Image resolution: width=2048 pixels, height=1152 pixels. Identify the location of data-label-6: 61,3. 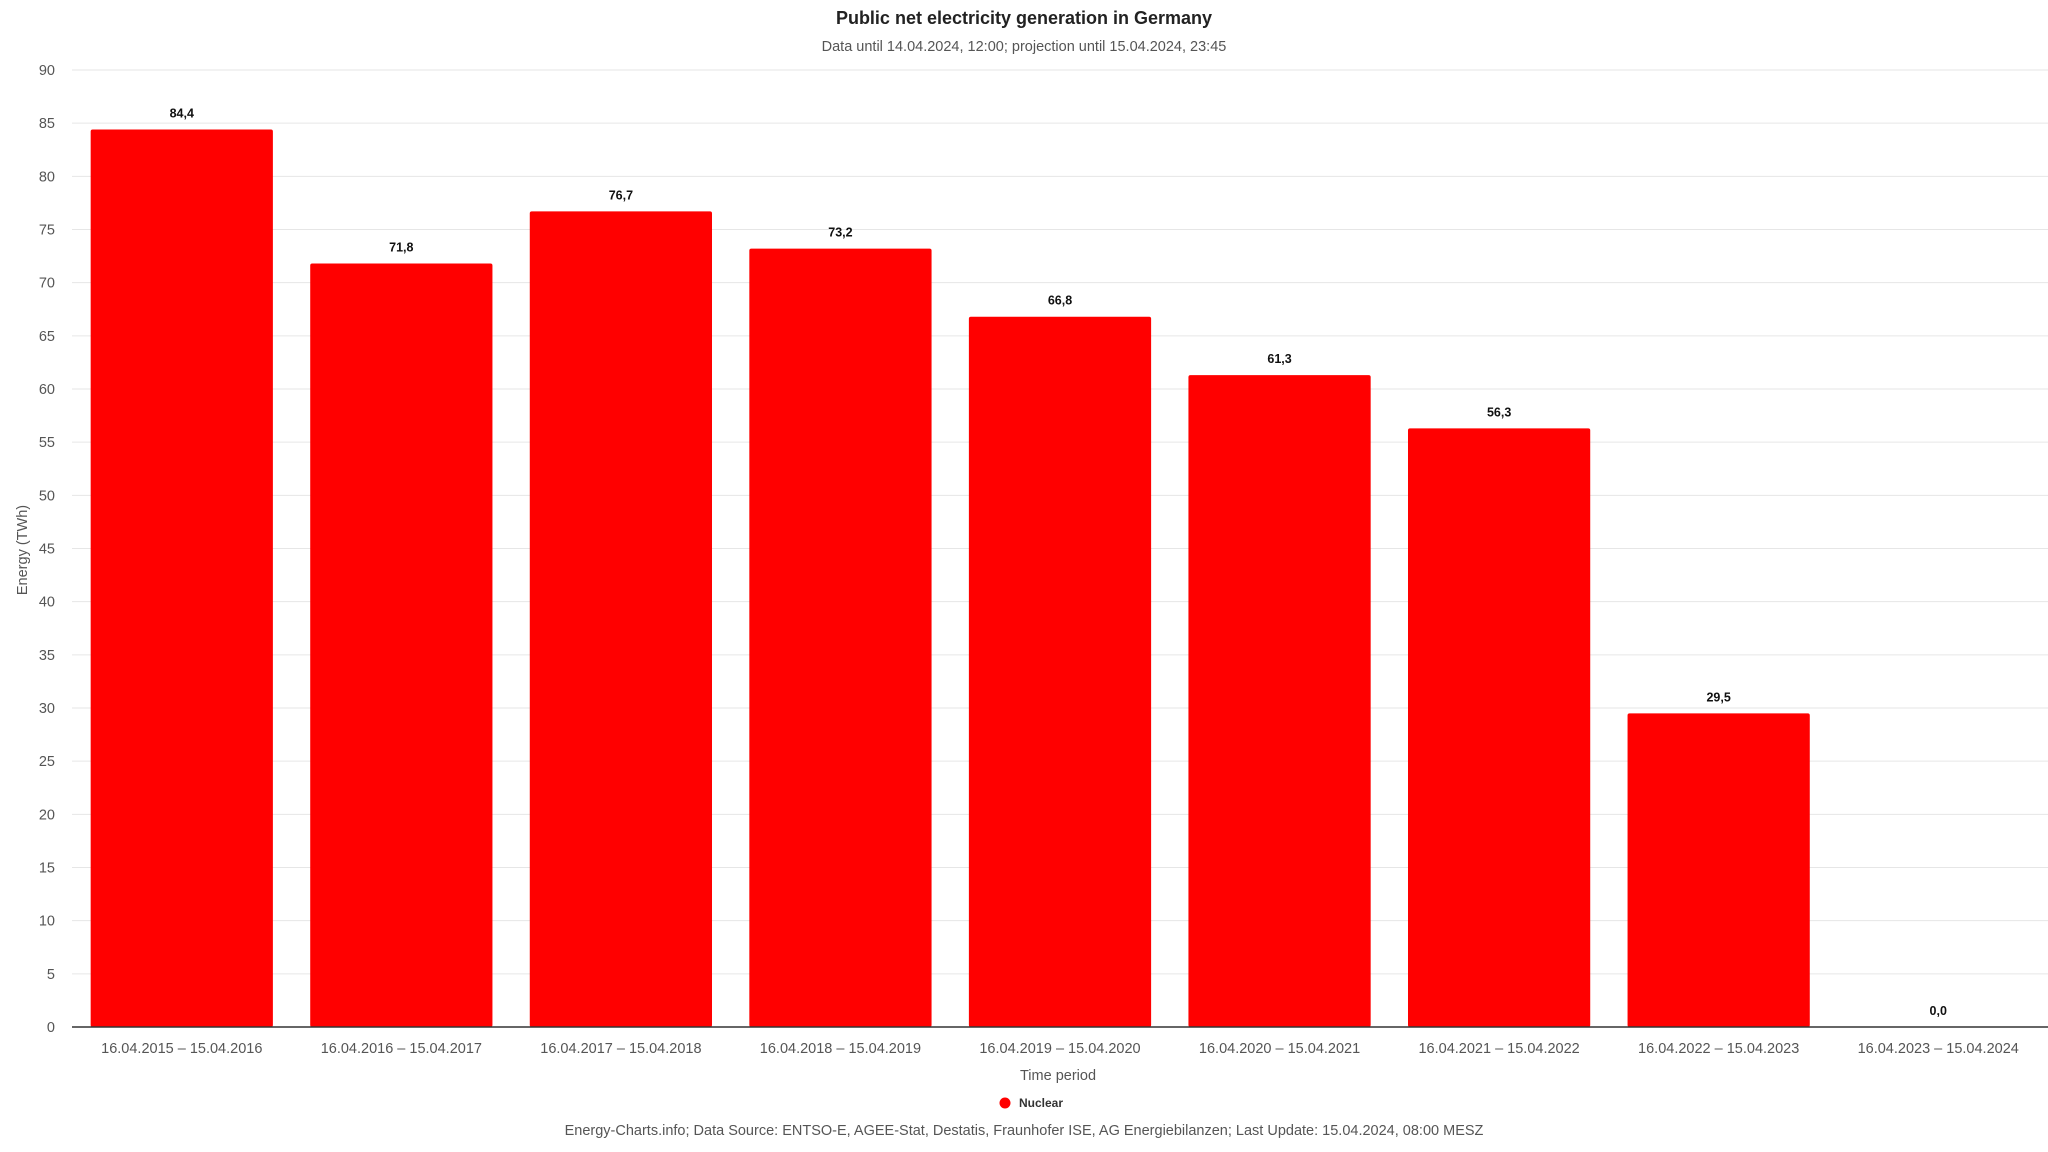
(1279, 359).